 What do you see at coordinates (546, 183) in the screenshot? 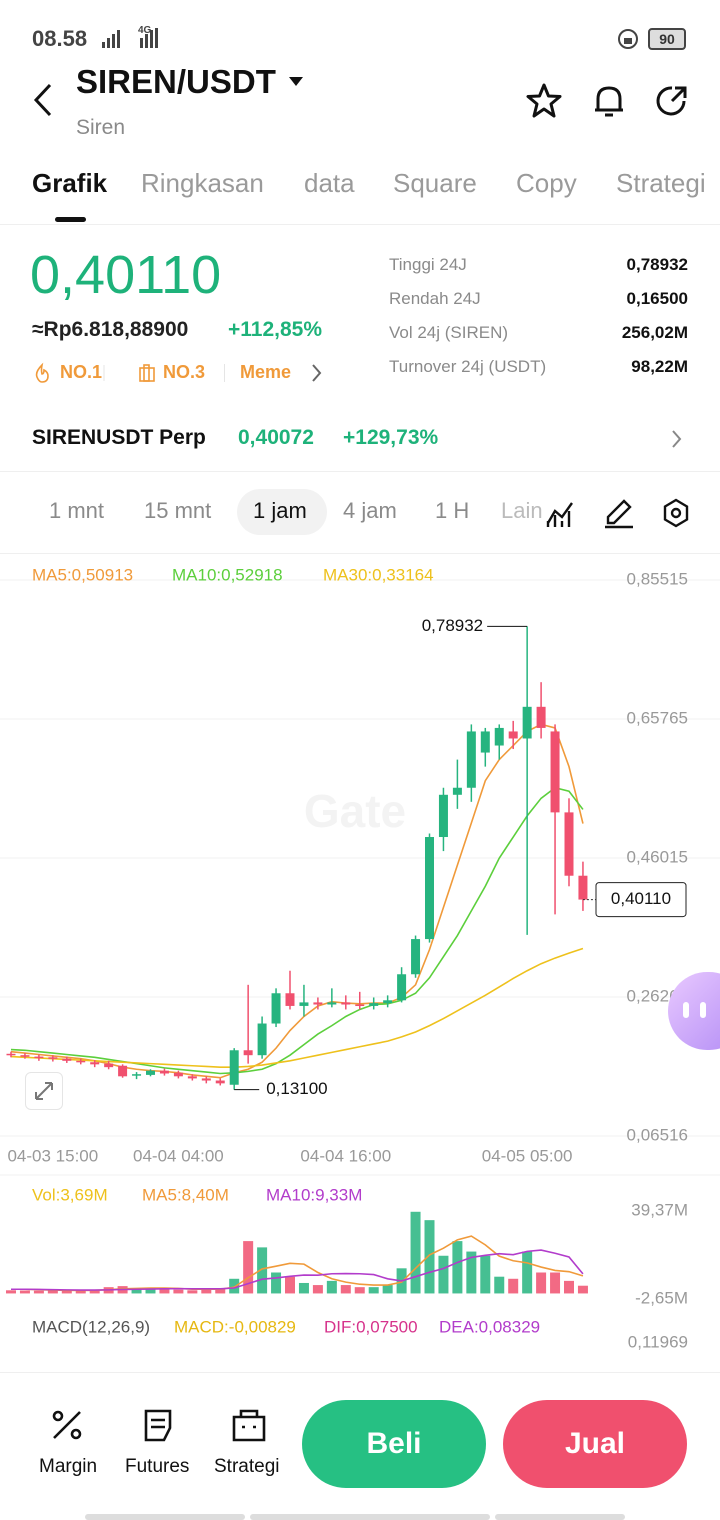
I see `tab: Copy` at bounding box center [546, 183].